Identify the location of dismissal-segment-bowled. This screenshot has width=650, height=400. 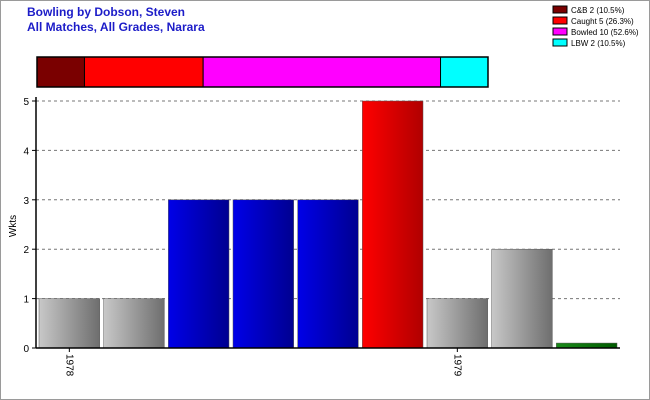
(322, 72).